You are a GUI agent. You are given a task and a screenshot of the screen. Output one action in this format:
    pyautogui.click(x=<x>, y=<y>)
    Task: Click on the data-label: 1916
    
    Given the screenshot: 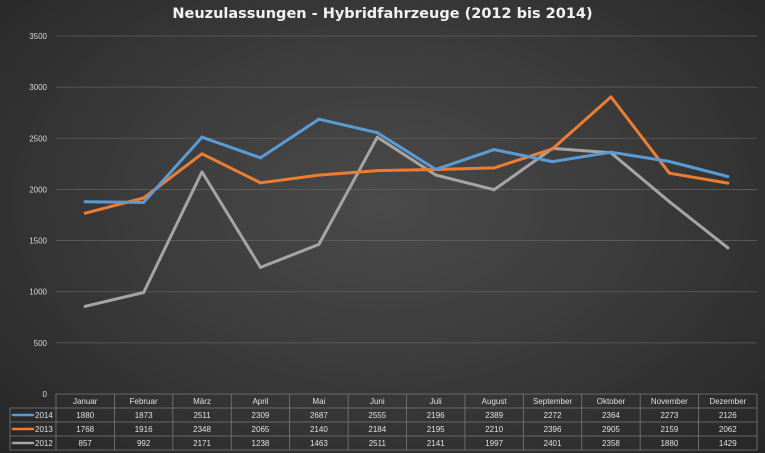 What is the action you would take?
    pyautogui.click(x=144, y=429)
    